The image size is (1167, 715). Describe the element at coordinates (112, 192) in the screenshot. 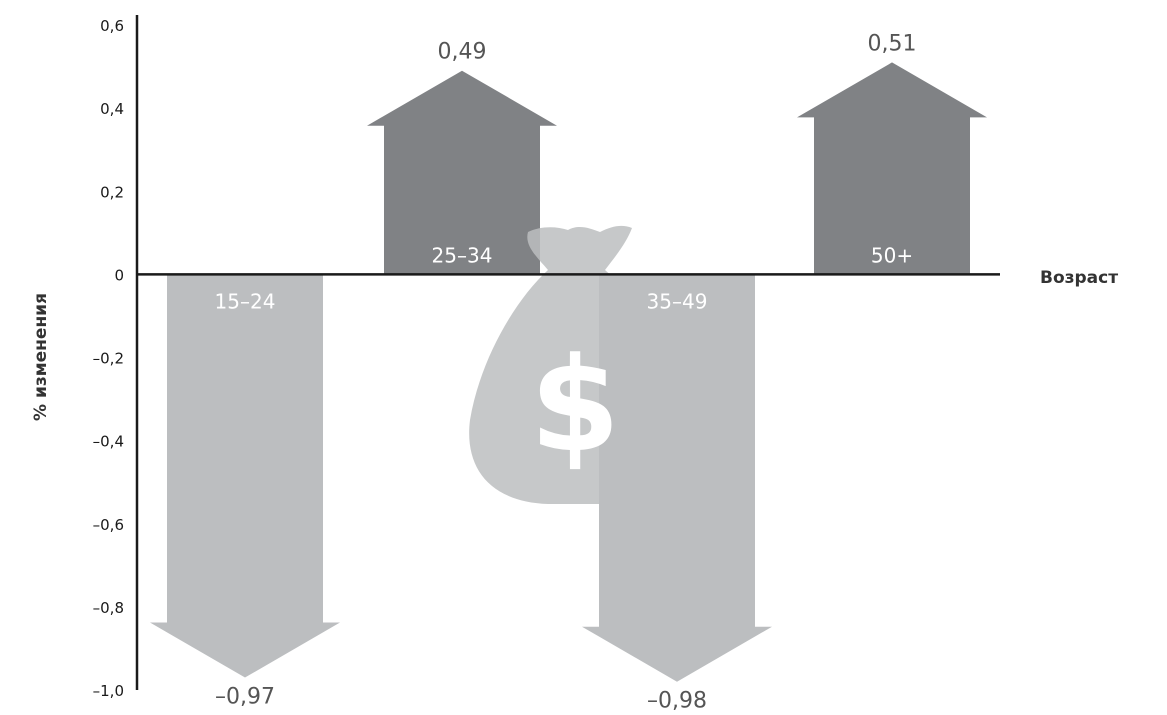

I see `y-tick-label: 0,2` at that location.